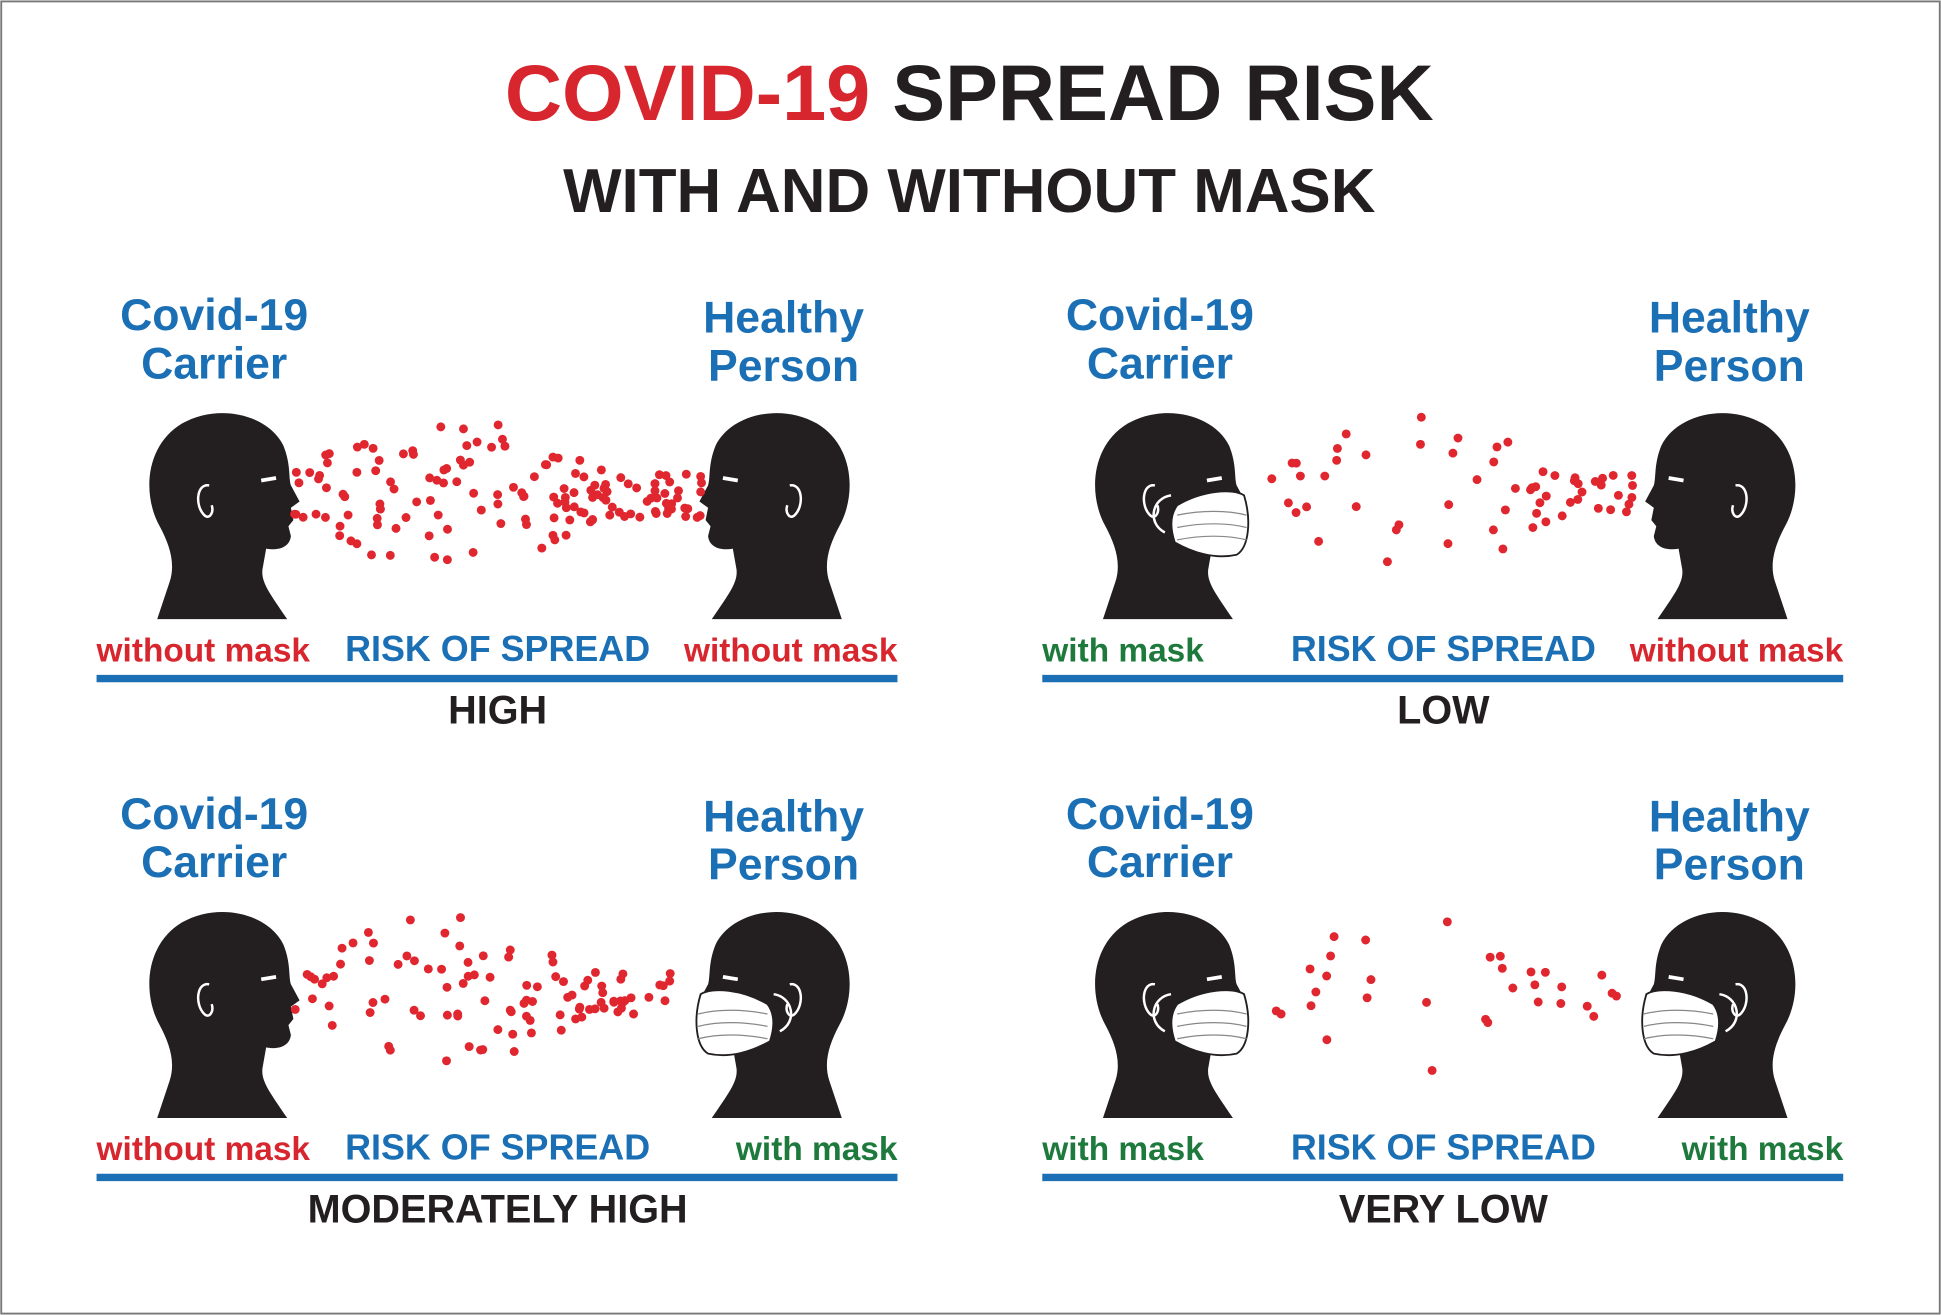  What do you see at coordinates (1160, 315) in the screenshot?
I see `carrier-label: Covid-19` at bounding box center [1160, 315].